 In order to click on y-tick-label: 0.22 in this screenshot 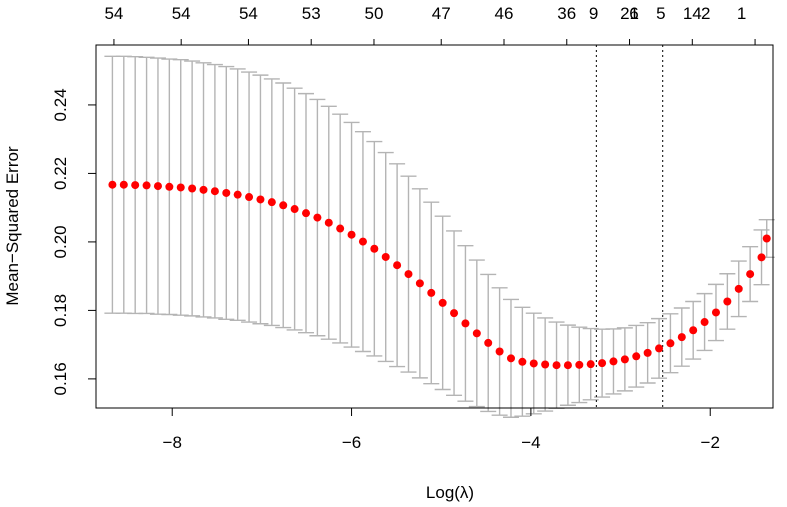, I will do `click(60, 173)`.